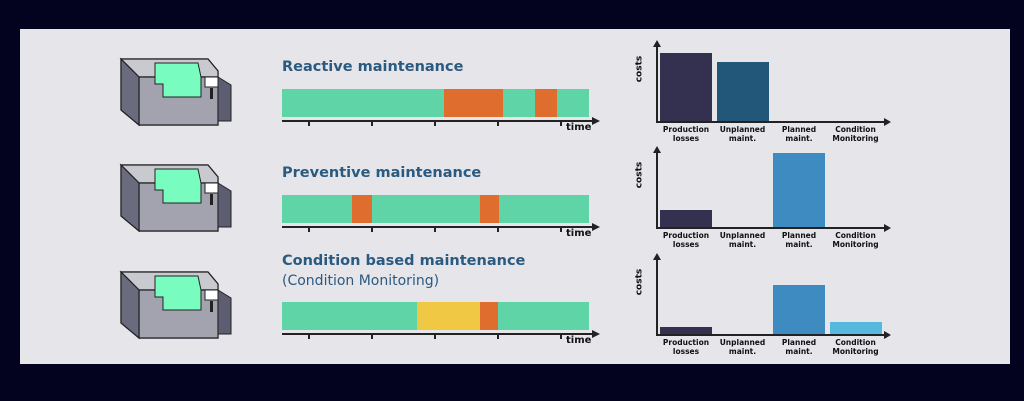 This screenshot has height=401, width=1024. What do you see at coordinates (361, 281) in the screenshot?
I see `row-subtitle: (Condition Monitoring)` at bounding box center [361, 281].